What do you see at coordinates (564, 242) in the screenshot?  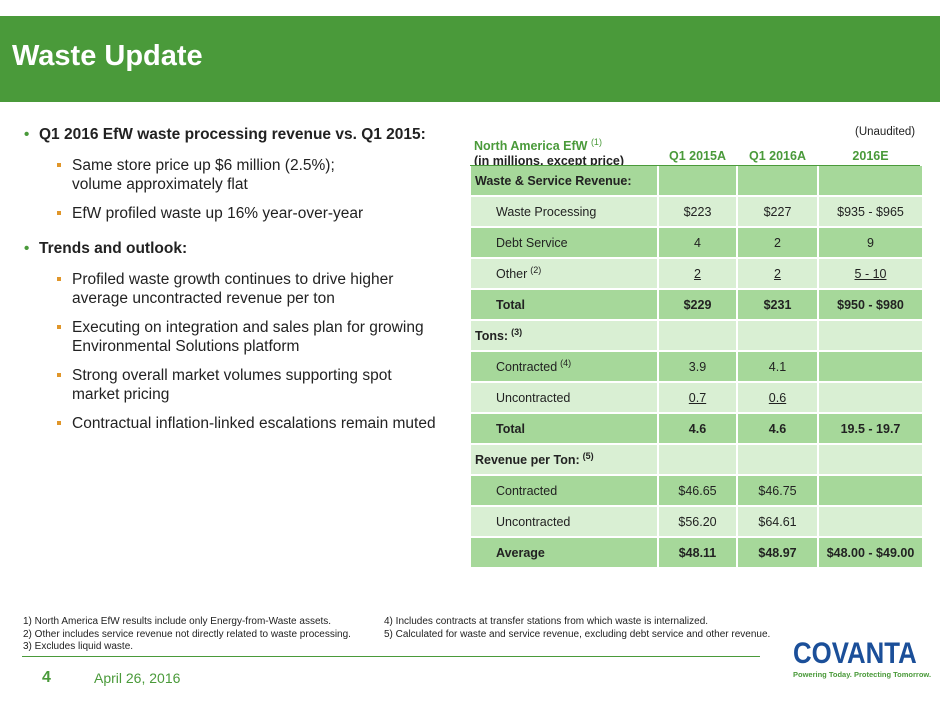 I see `row-label: Debt Service` at bounding box center [564, 242].